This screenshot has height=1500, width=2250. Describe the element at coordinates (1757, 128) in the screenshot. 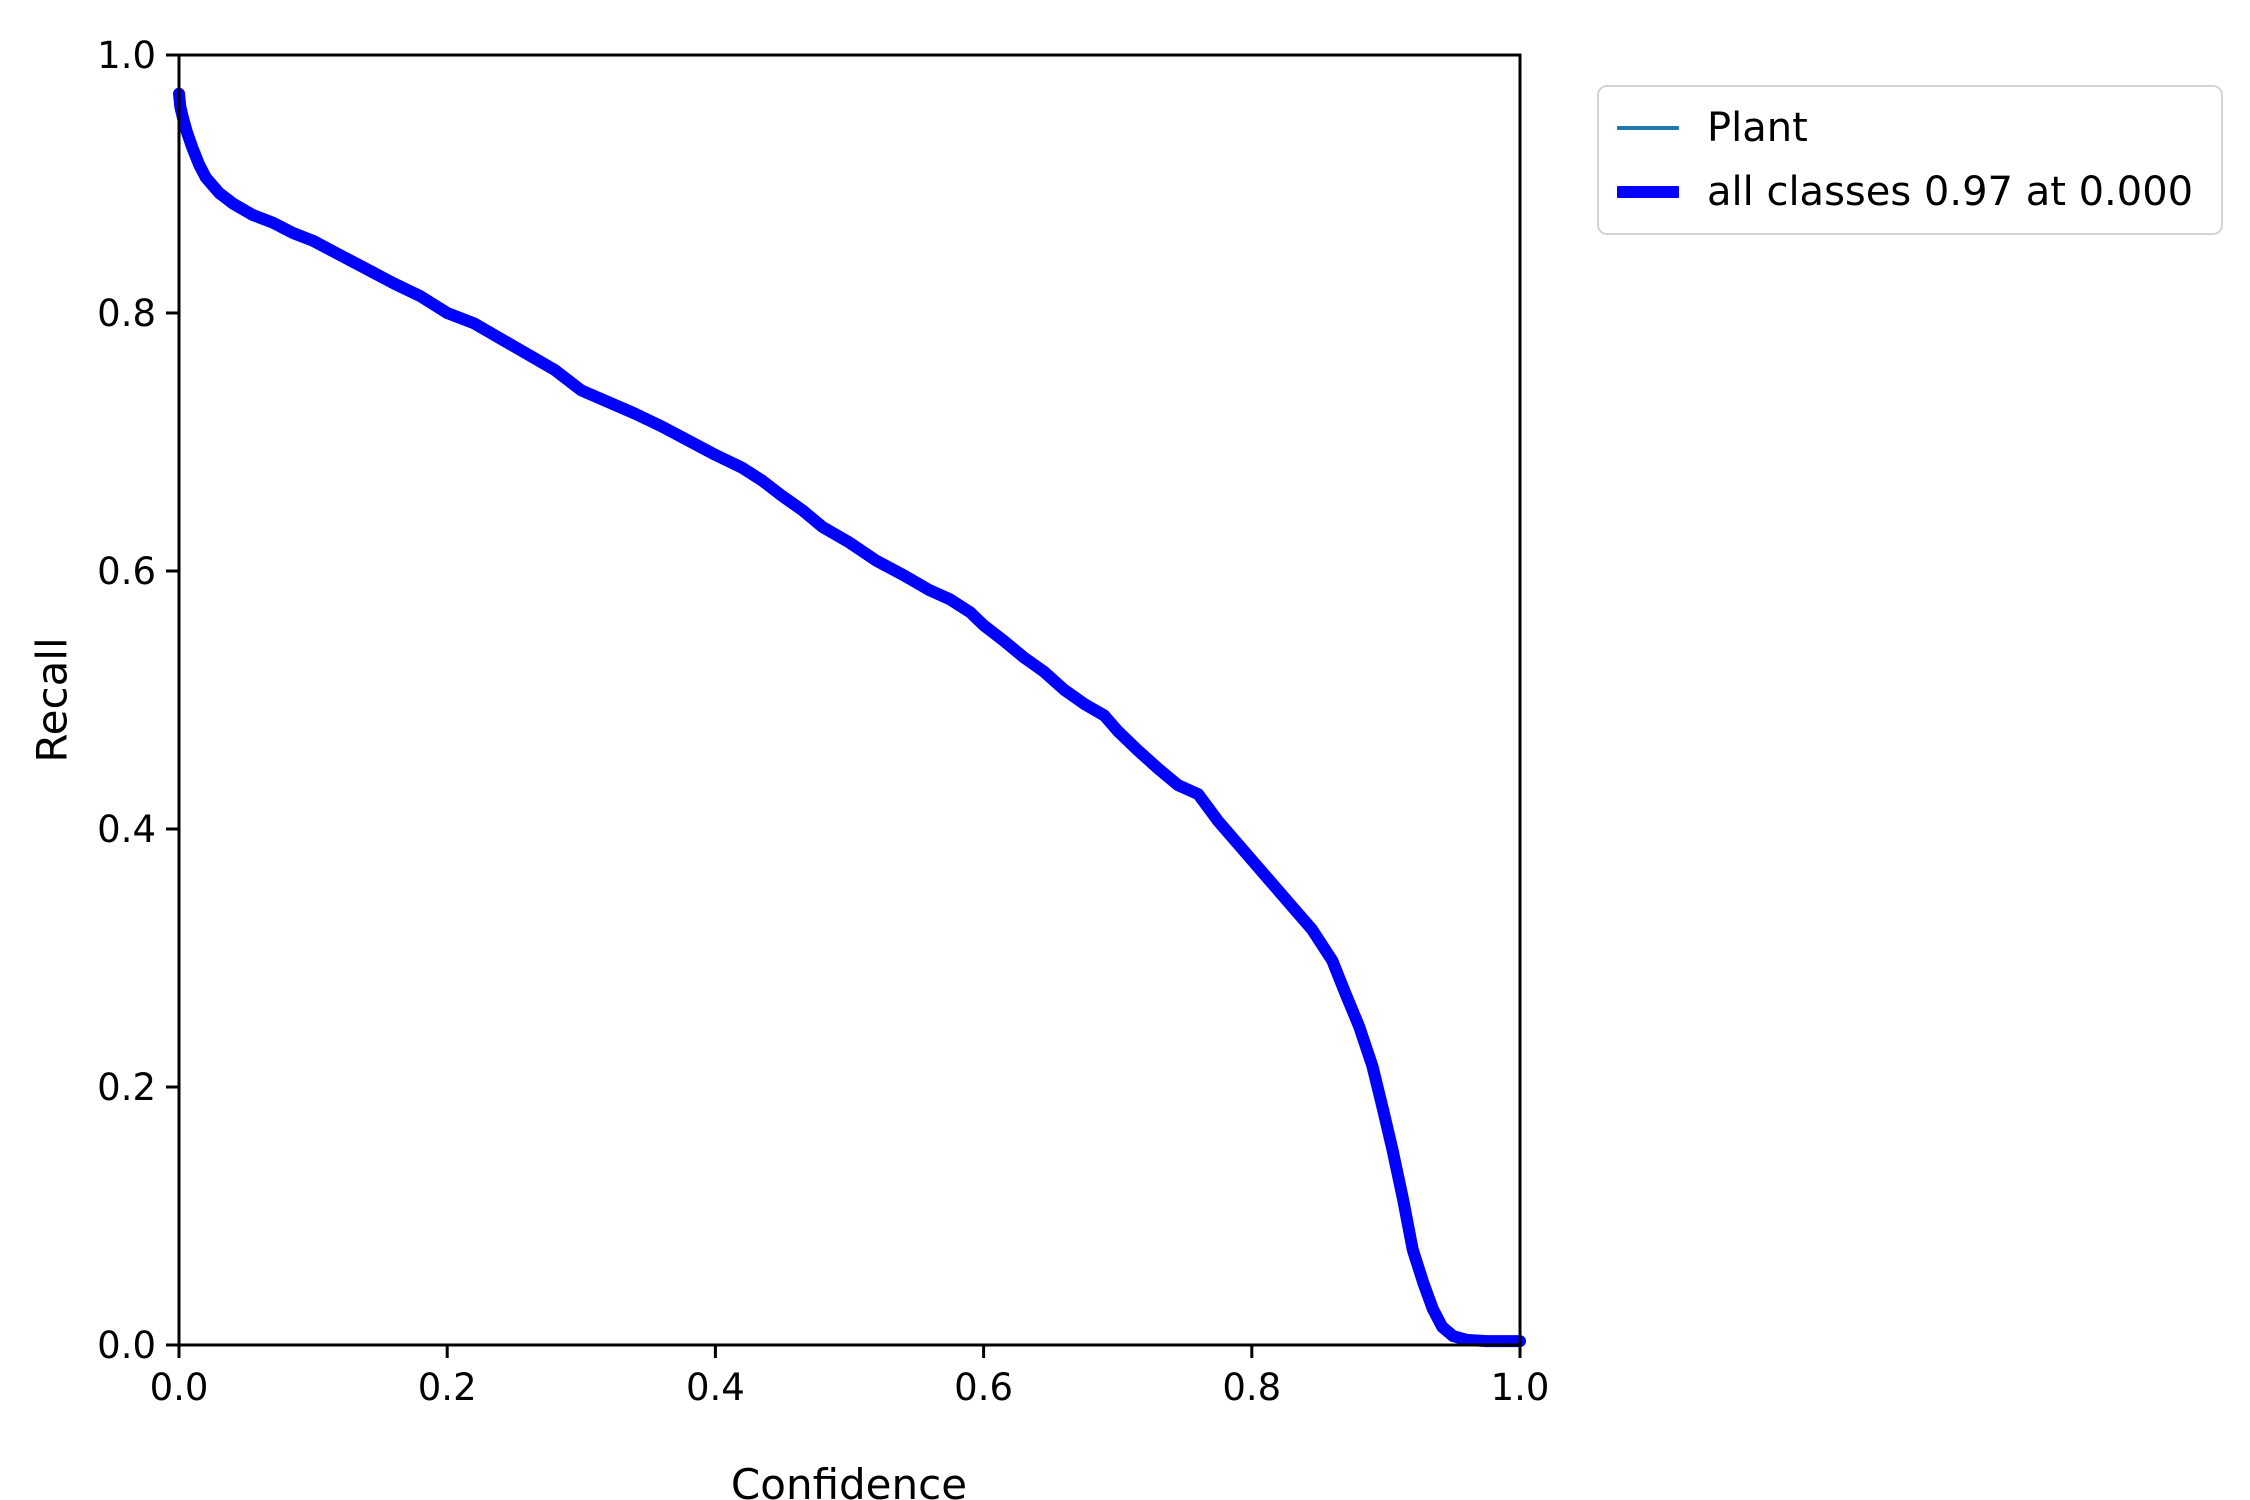

I see `legend-label-plant: Plant` at that location.